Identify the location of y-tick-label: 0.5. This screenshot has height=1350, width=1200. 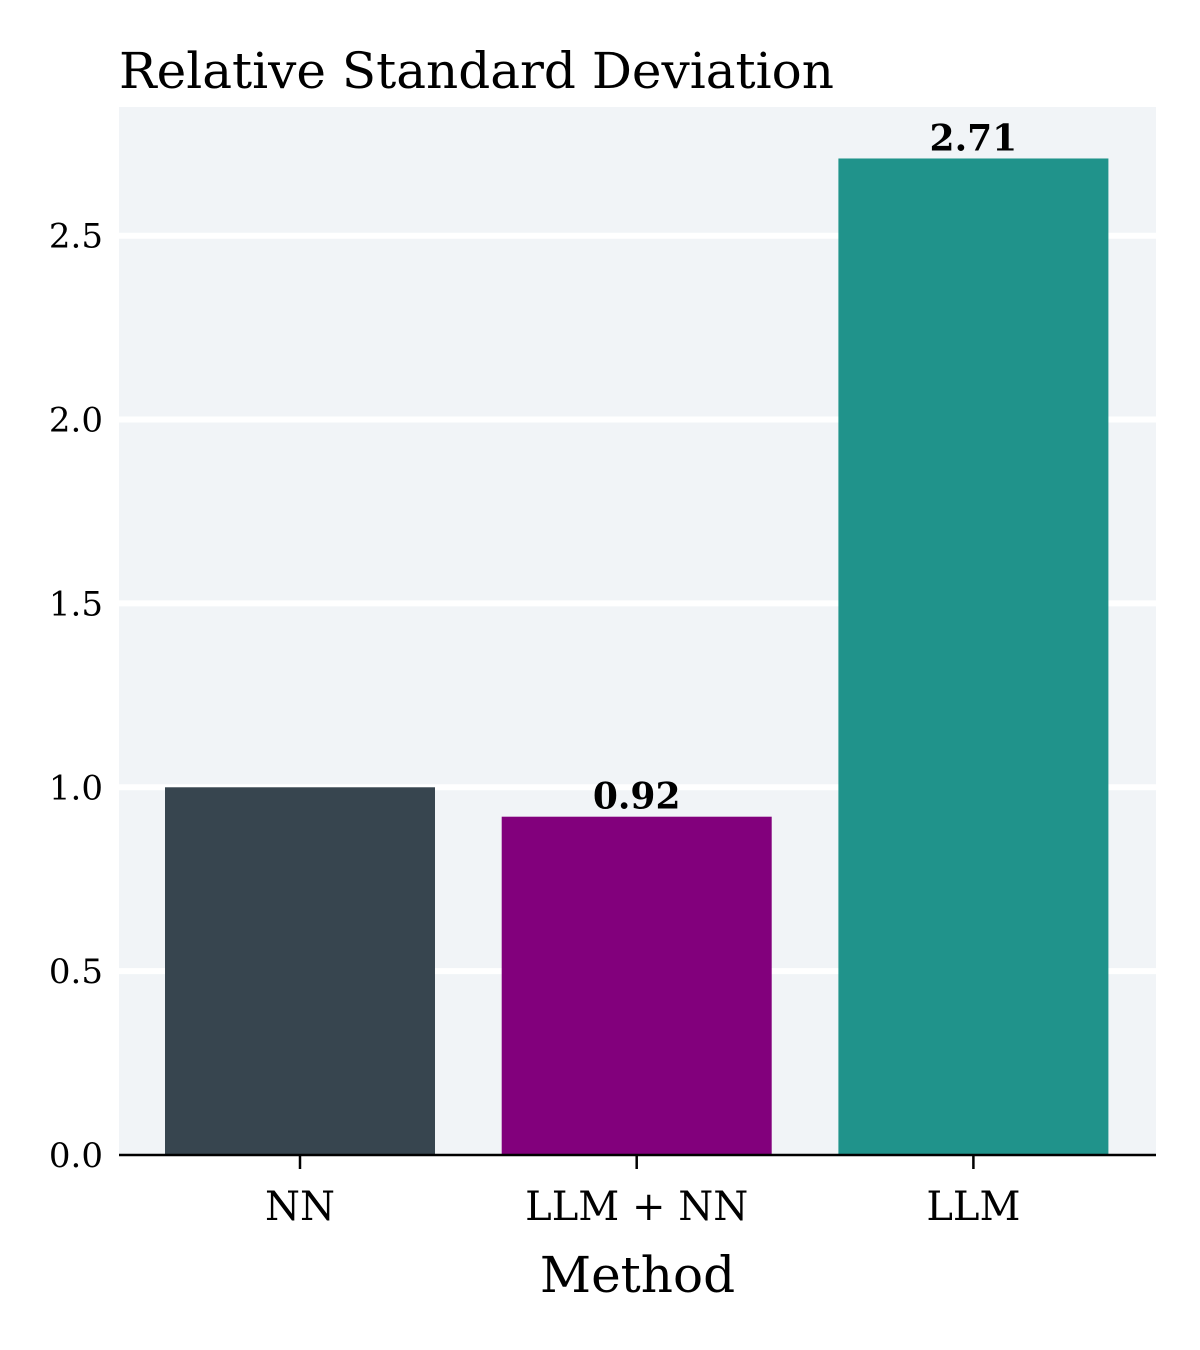
(76, 972).